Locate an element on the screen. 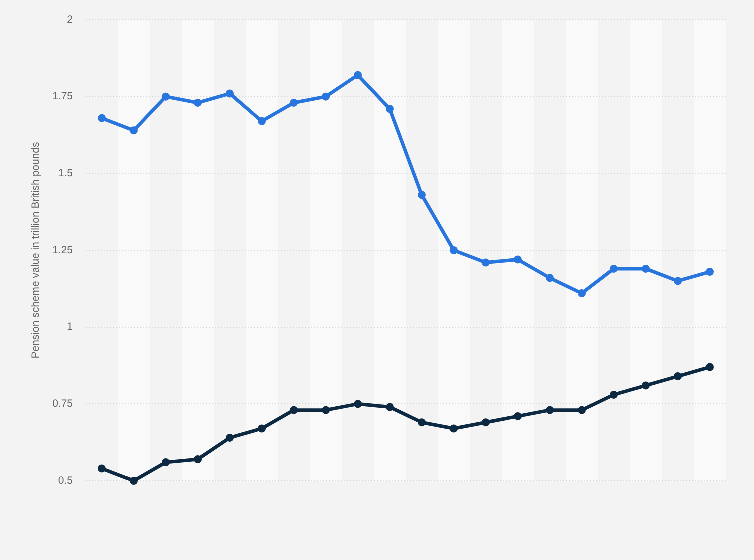 Image resolution: width=754 pixels, height=560 pixels. y-tick-label: 2 is located at coordinates (70, 20).